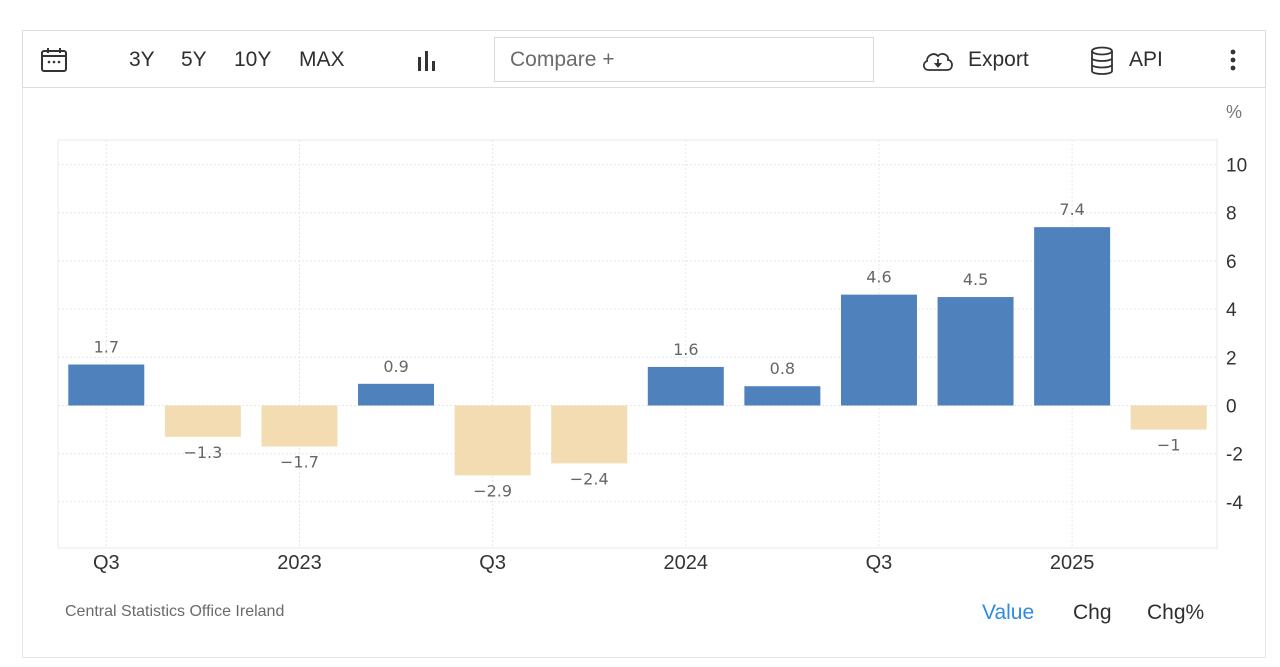 The width and height of the screenshot is (1280, 667). I want to click on unit-label: %, so click(1234, 112).